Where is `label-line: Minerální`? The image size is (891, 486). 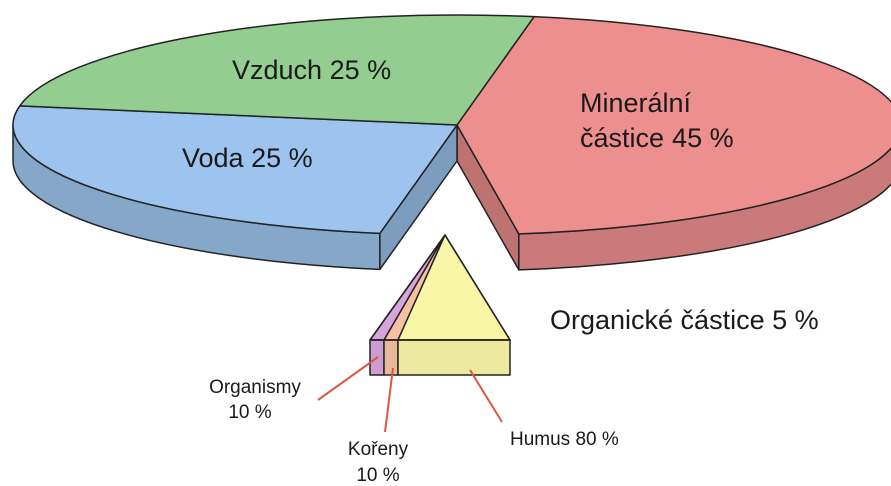
label-line: Minerální is located at coordinates (636, 103).